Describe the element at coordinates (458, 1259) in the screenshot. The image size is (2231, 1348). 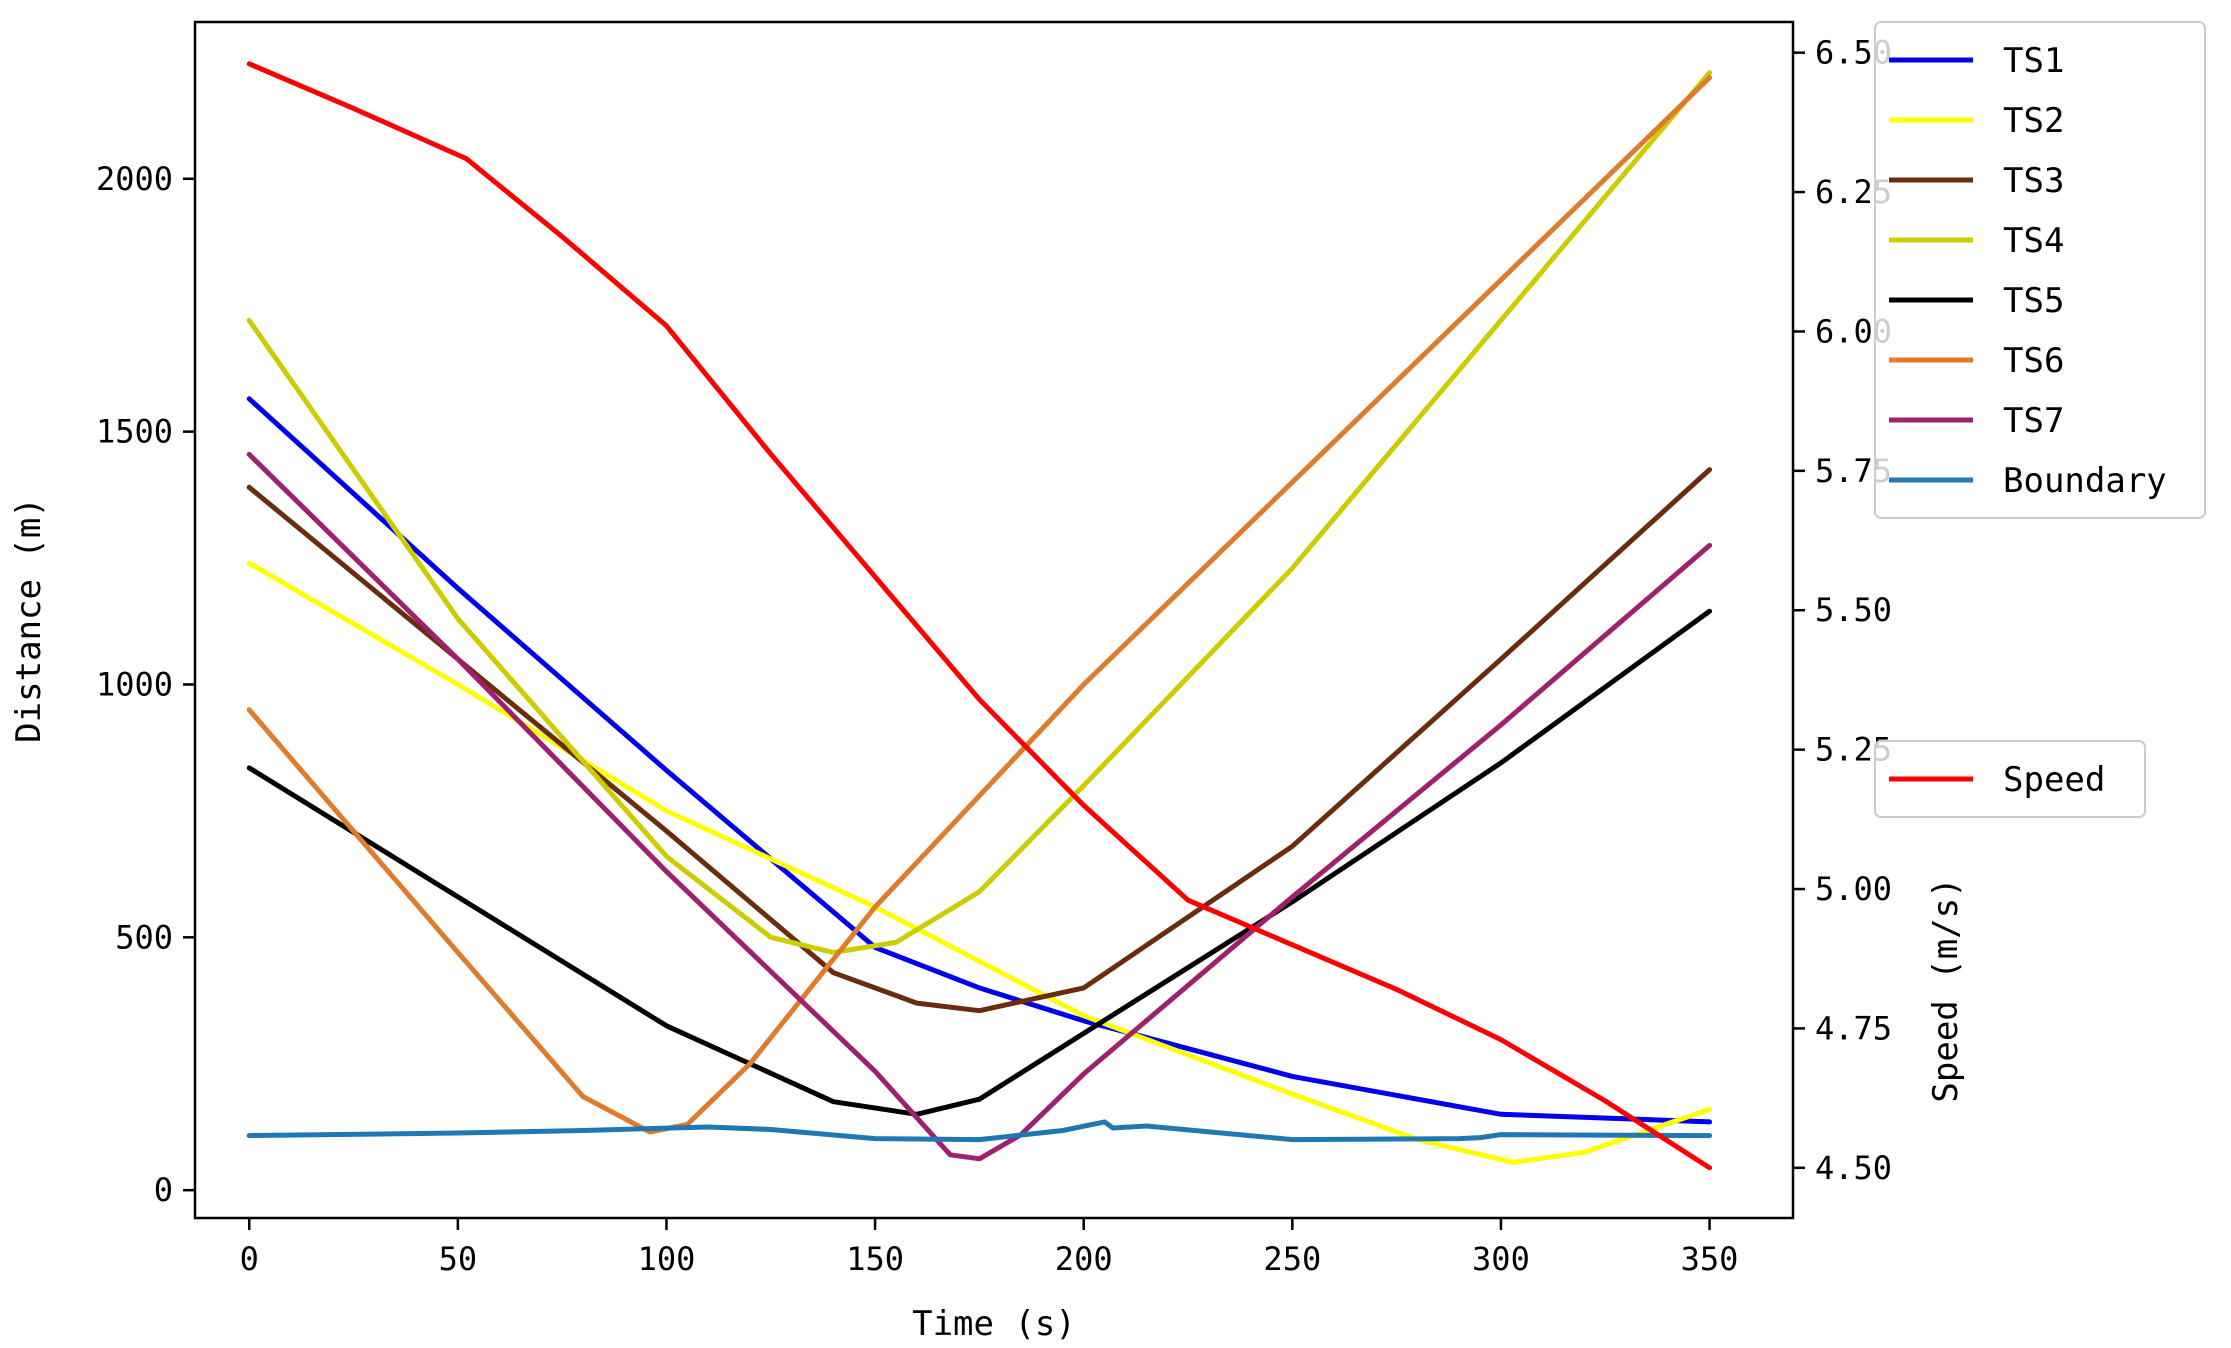
I see `x-tick-label: 50` at that location.